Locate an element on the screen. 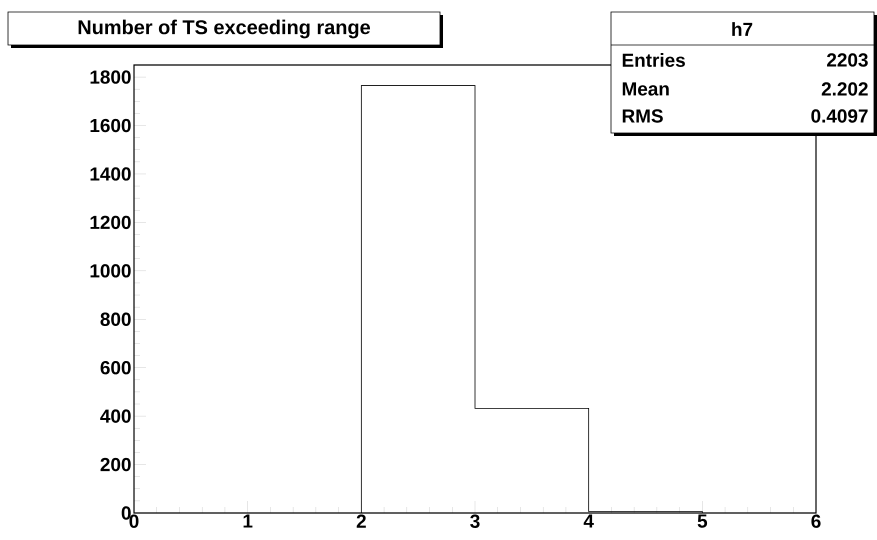 This screenshot has width=877, height=540. text: 2203 is located at coordinates (847, 60).